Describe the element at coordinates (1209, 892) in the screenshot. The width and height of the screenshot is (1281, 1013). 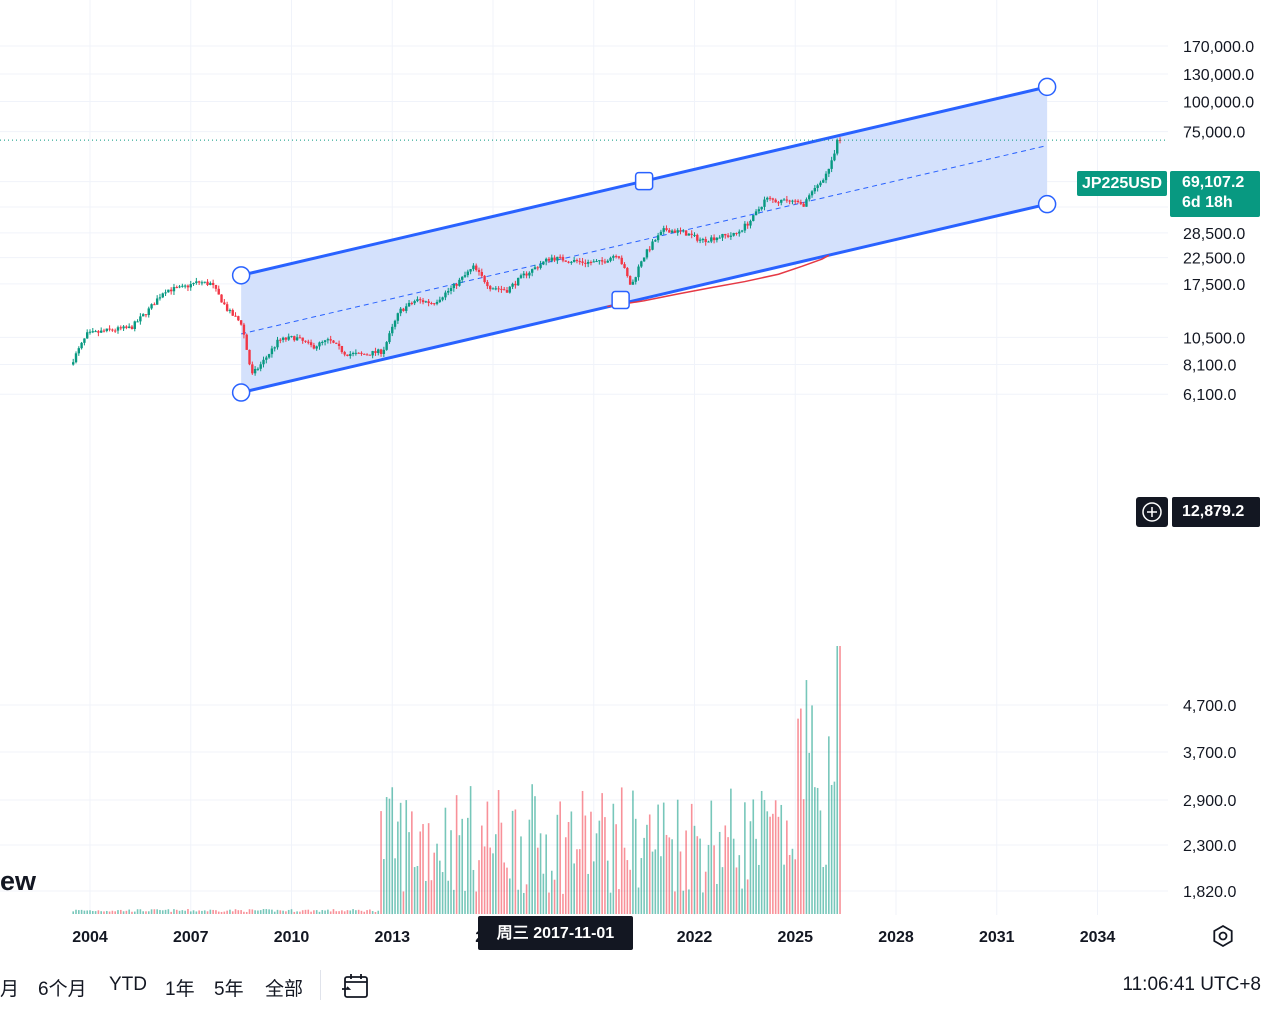
I see `price-tick-label: 1,820.0` at that location.